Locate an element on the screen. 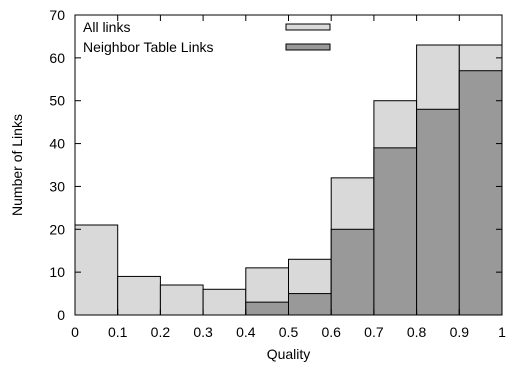  y-tick-label-1: 10 is located at coordinates (57, 272).